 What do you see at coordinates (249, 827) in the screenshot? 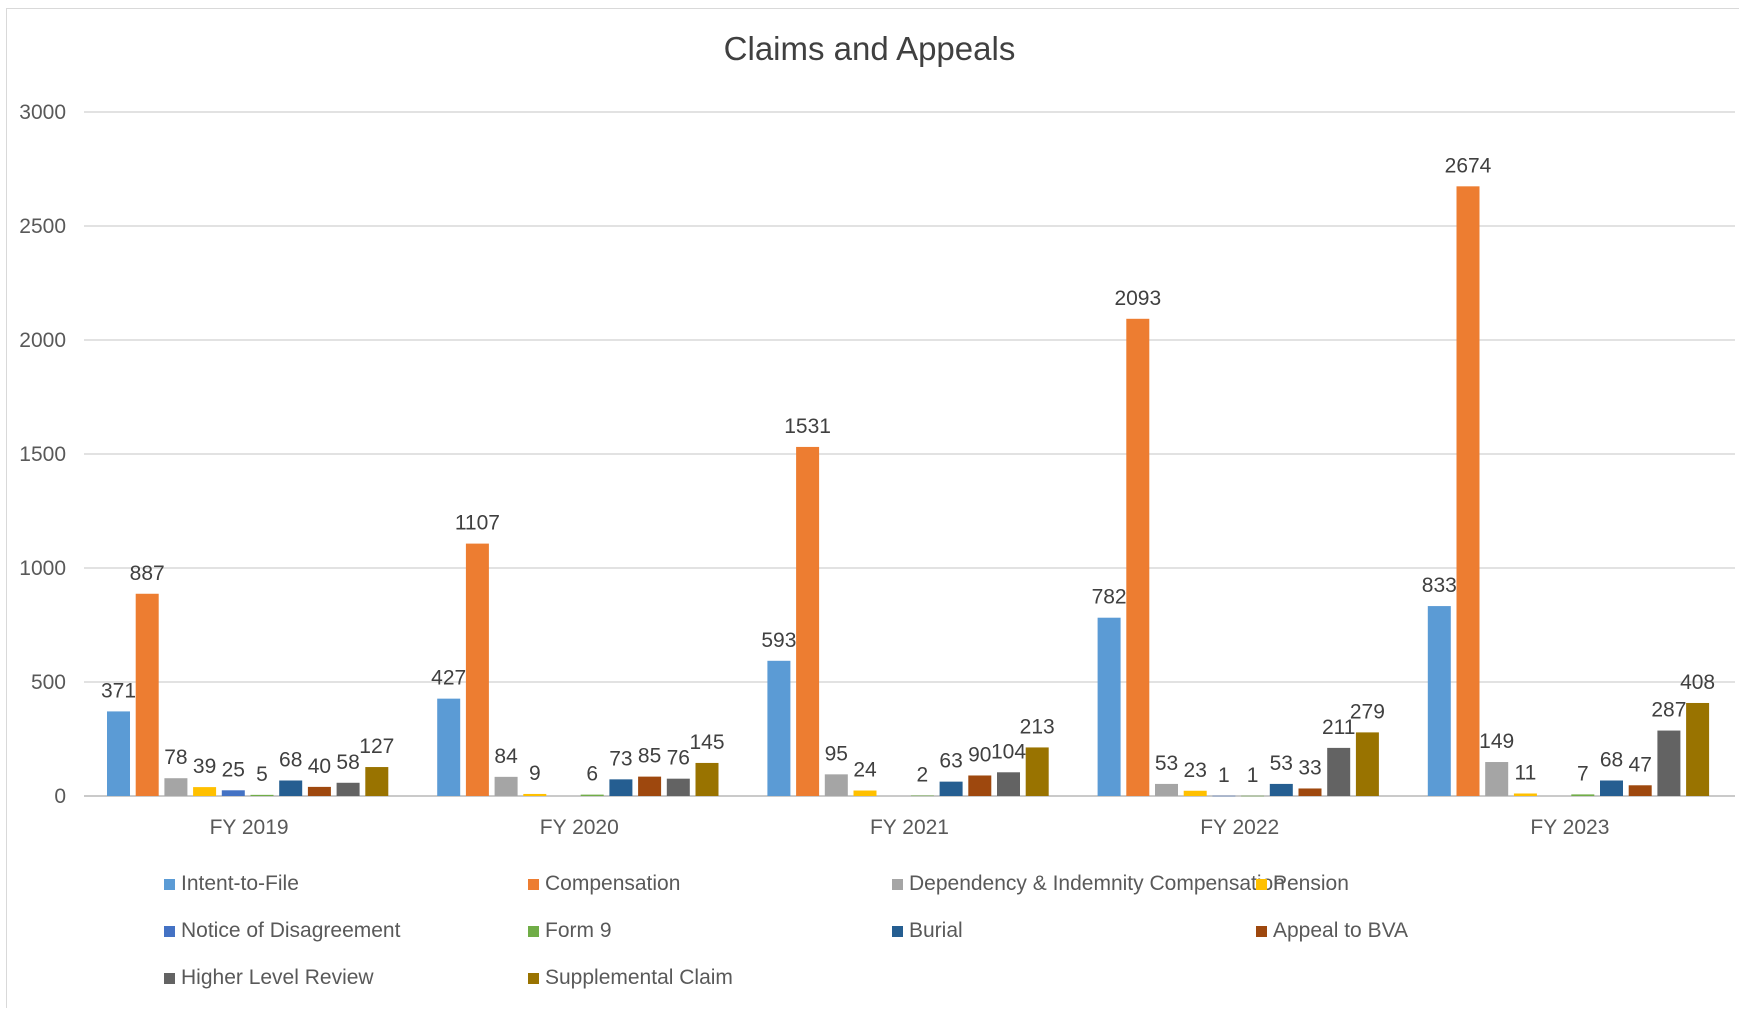
I see `x-tick-label: FY 2019` at bounding box center [249, 827].